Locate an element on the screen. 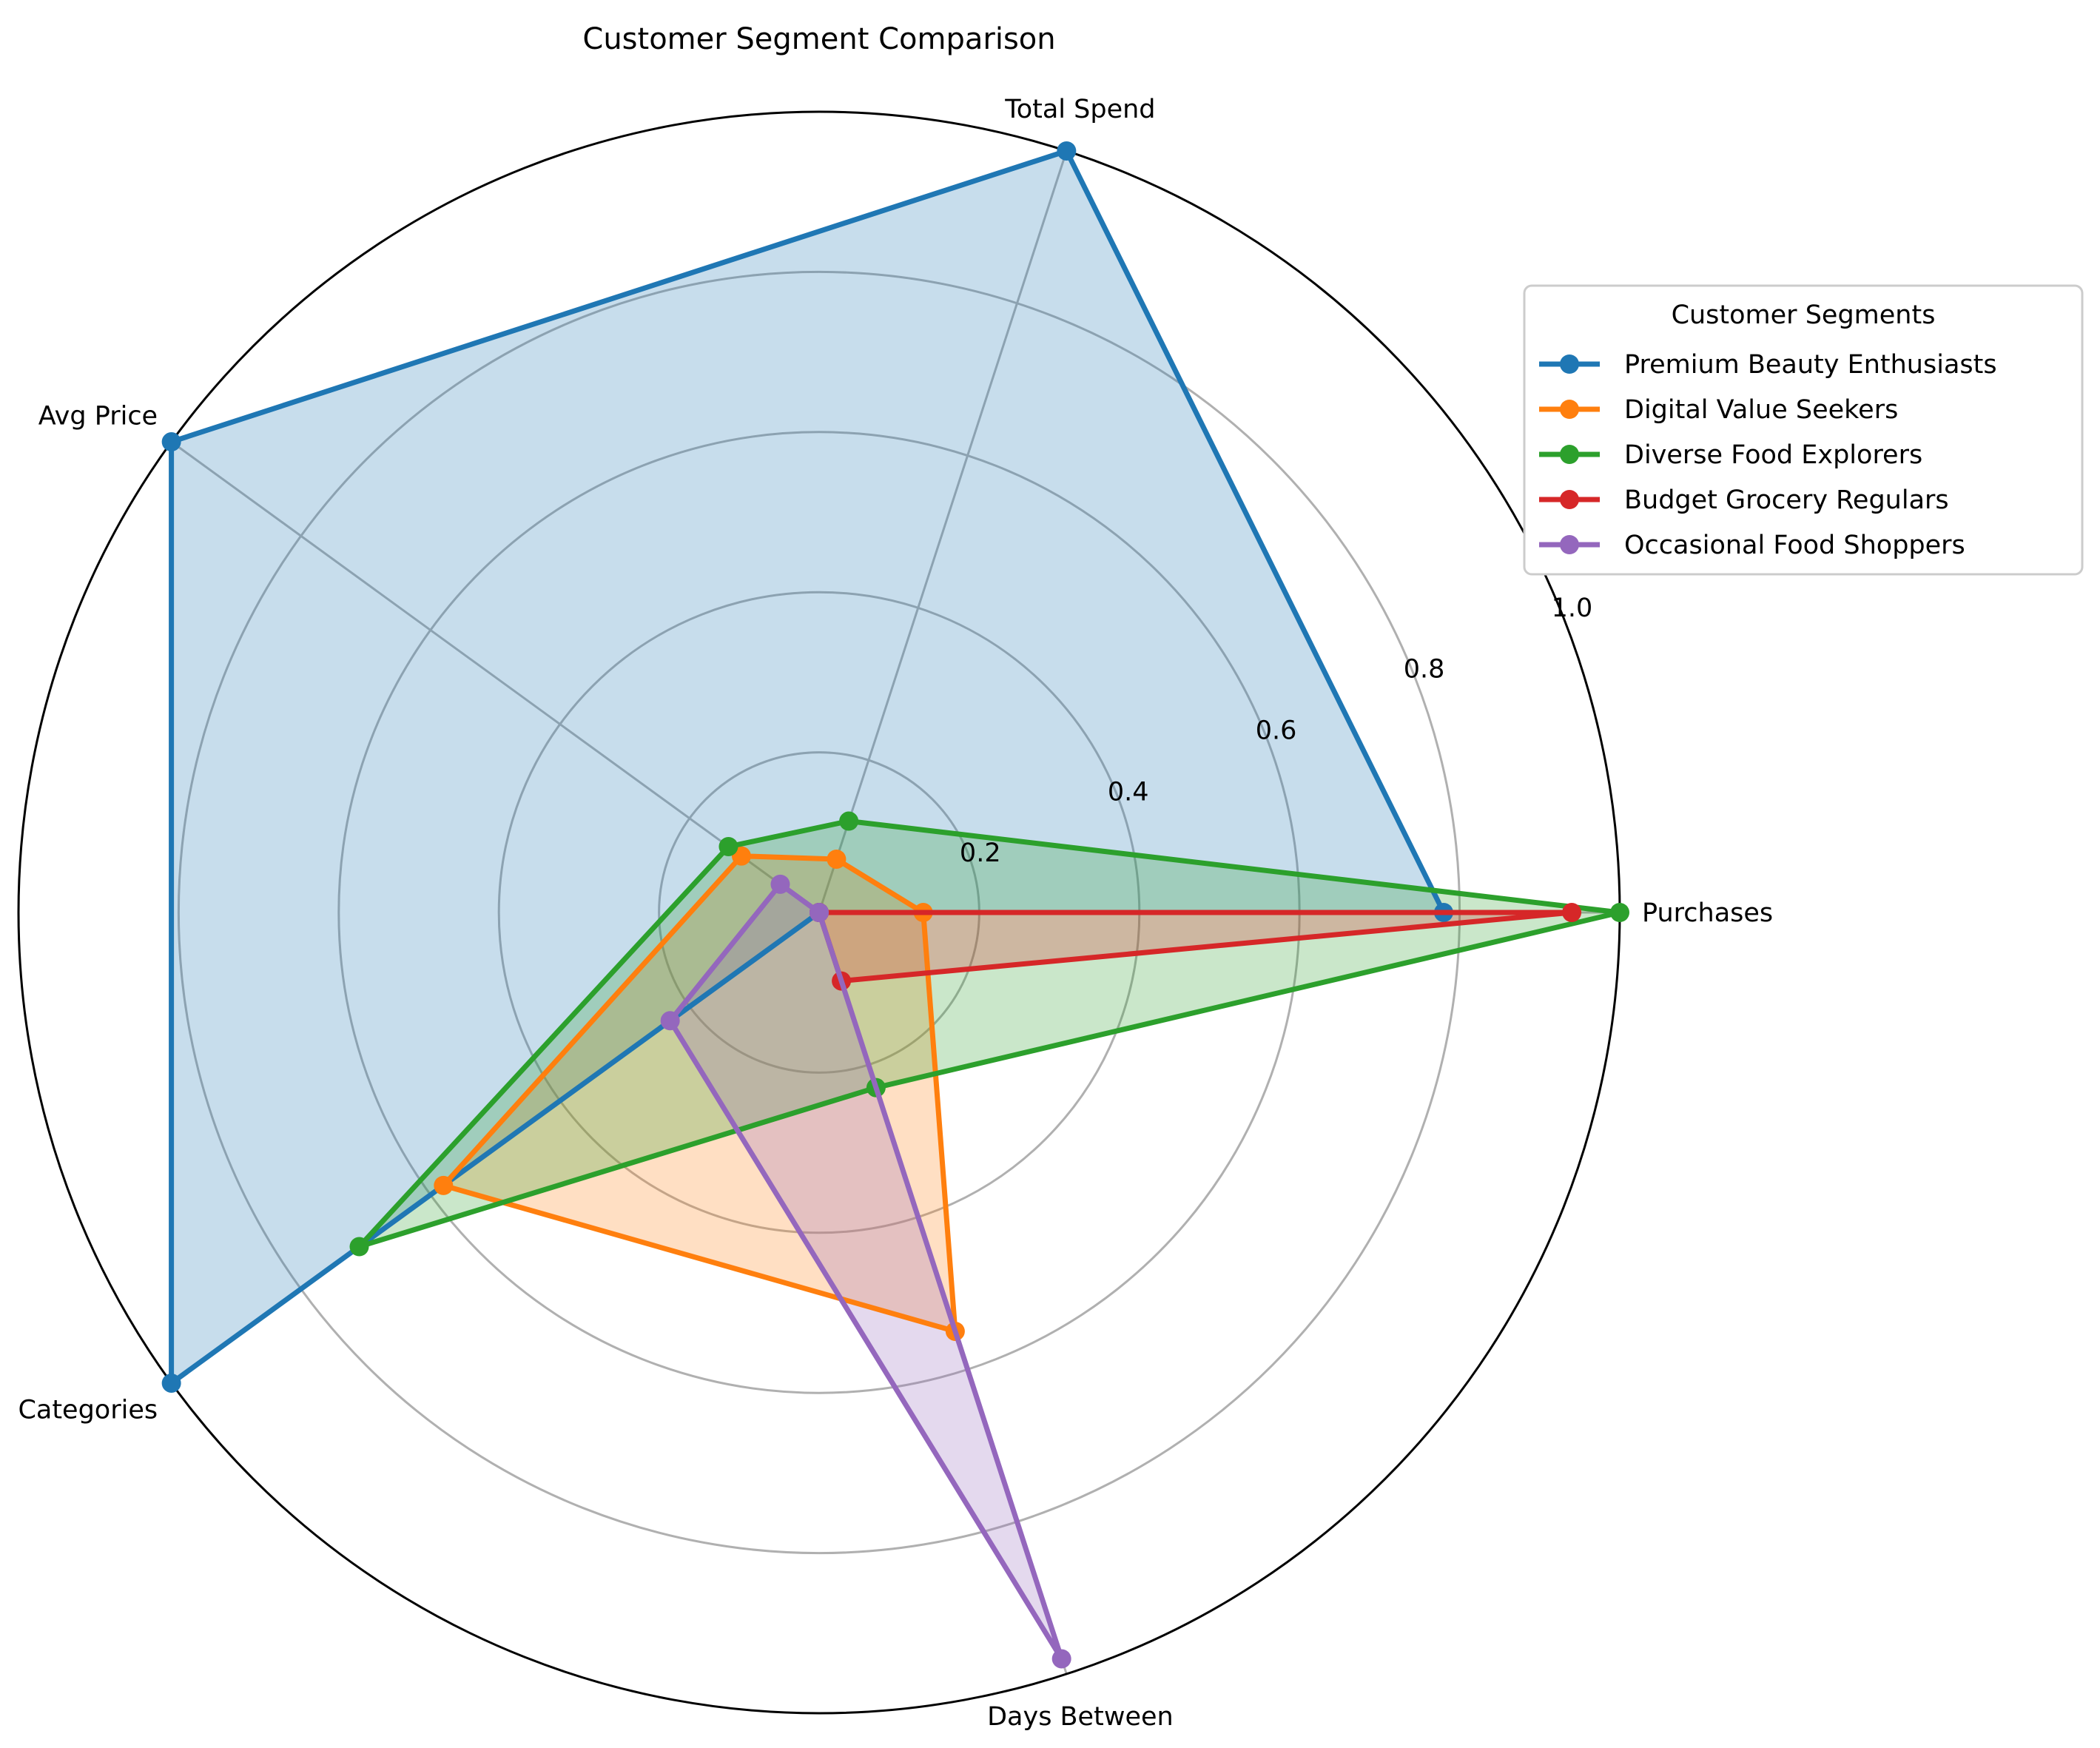 The width and height of the screenshot is (2100, 1748). series-area-digital-value-seekers is located at coordinates (699, 1093).